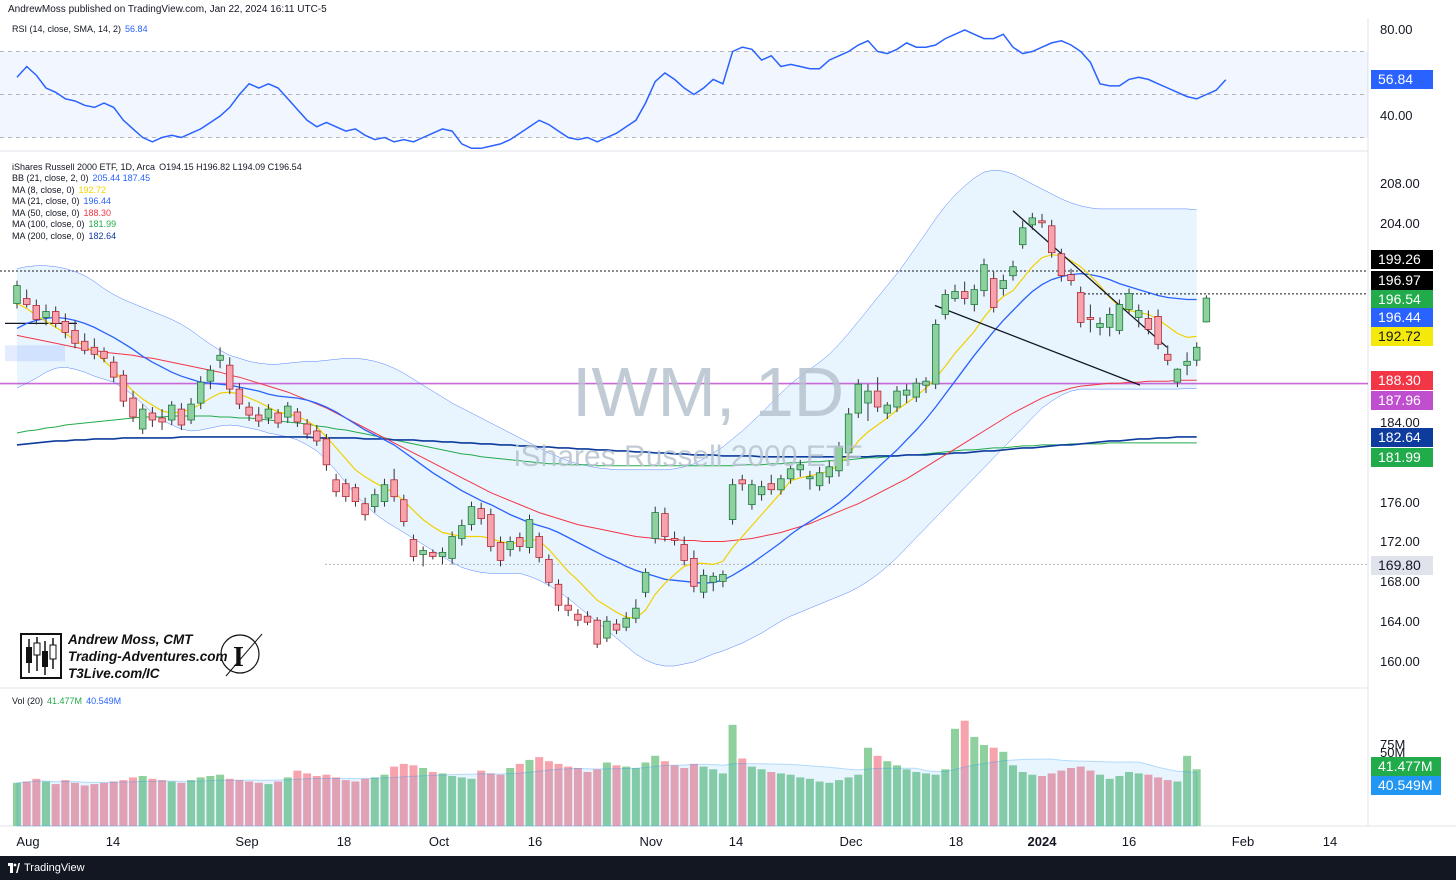  Describe the element at coordinates (247, 841) in the screenshot. I see `x-axis-label: Sep` at that location.